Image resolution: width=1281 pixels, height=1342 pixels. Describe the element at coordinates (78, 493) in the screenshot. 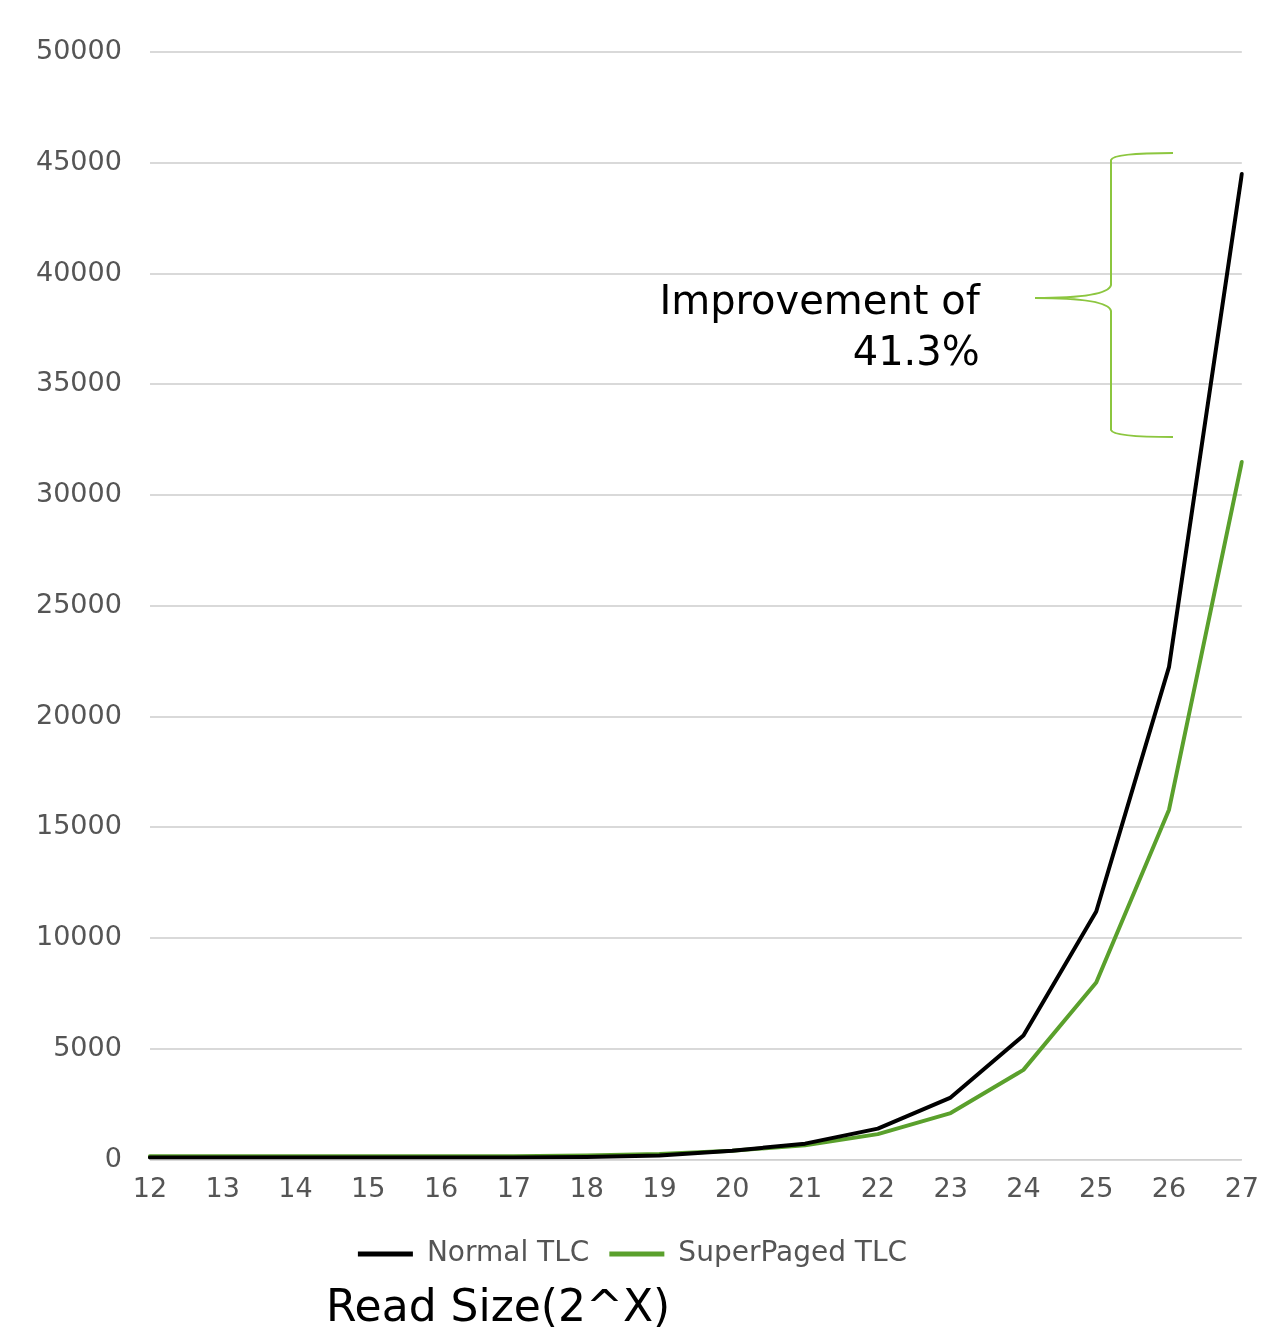

I see `y-tick-label: 30000` at that location.